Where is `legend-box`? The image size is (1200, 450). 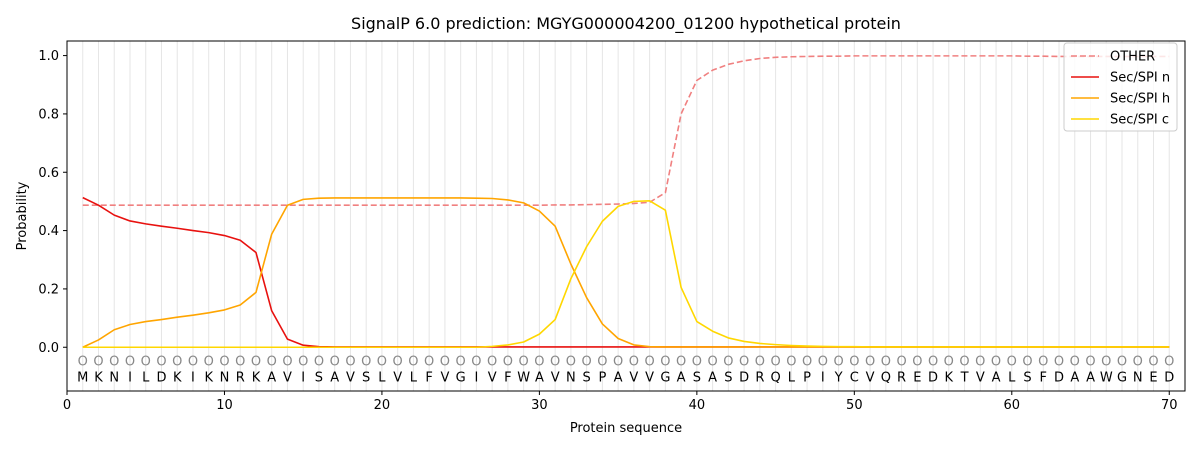
legend-box is located at coordinates (1120, 87).